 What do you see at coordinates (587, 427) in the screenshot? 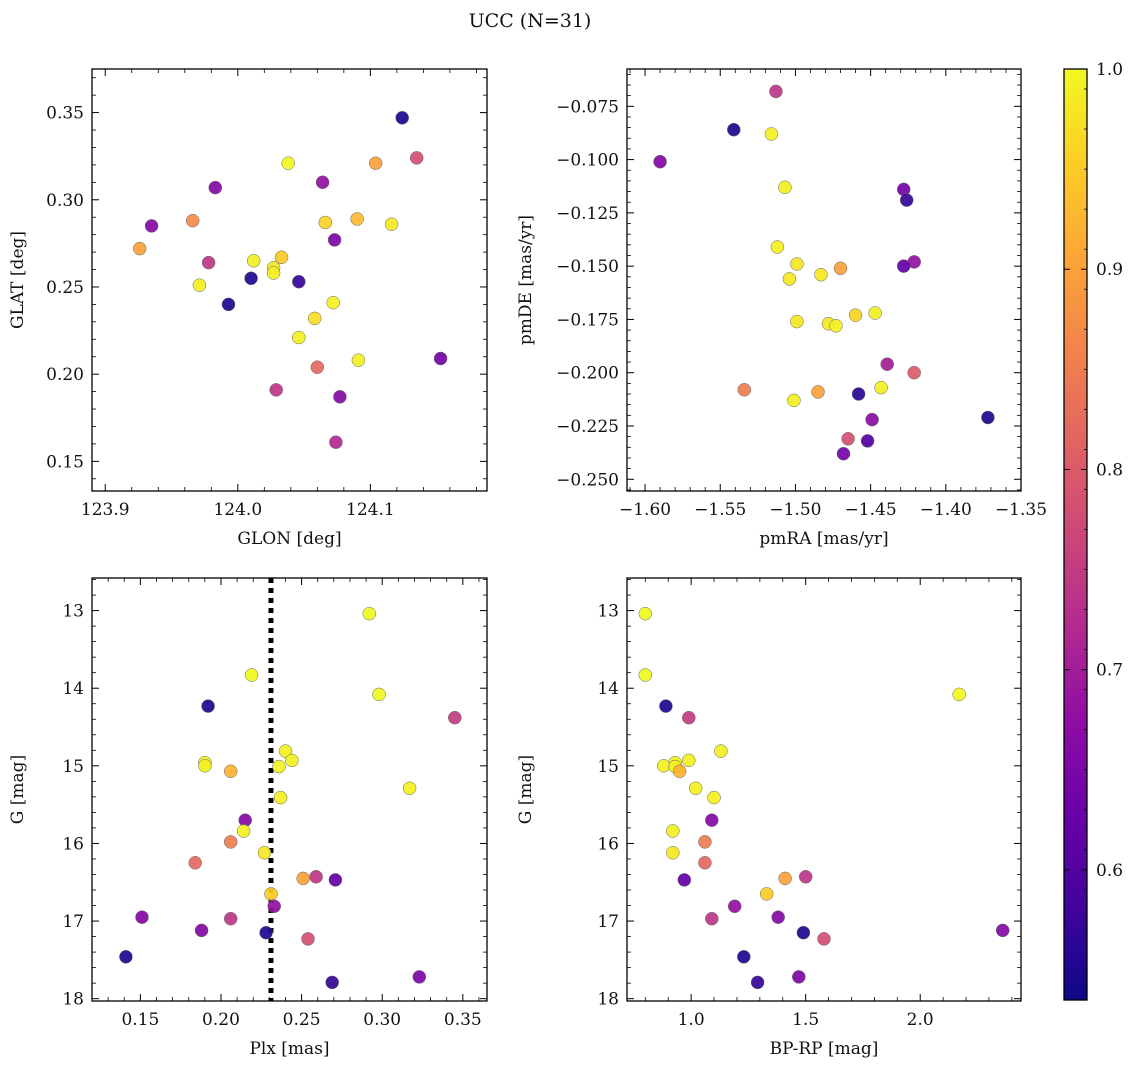
I see `y-tick-label: −0.225` at bounding box center [587, 427].